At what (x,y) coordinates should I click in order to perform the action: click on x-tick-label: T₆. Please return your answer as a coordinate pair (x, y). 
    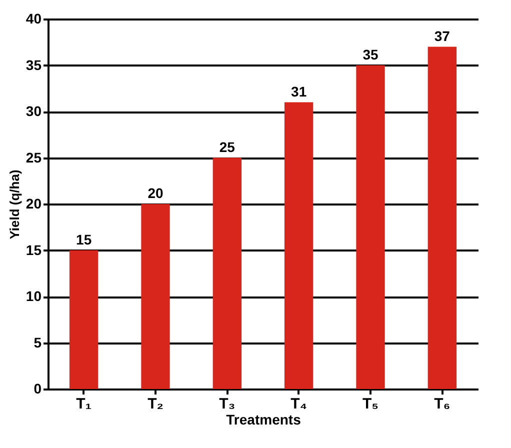
    Looking at the image, I should click on (442, 404).